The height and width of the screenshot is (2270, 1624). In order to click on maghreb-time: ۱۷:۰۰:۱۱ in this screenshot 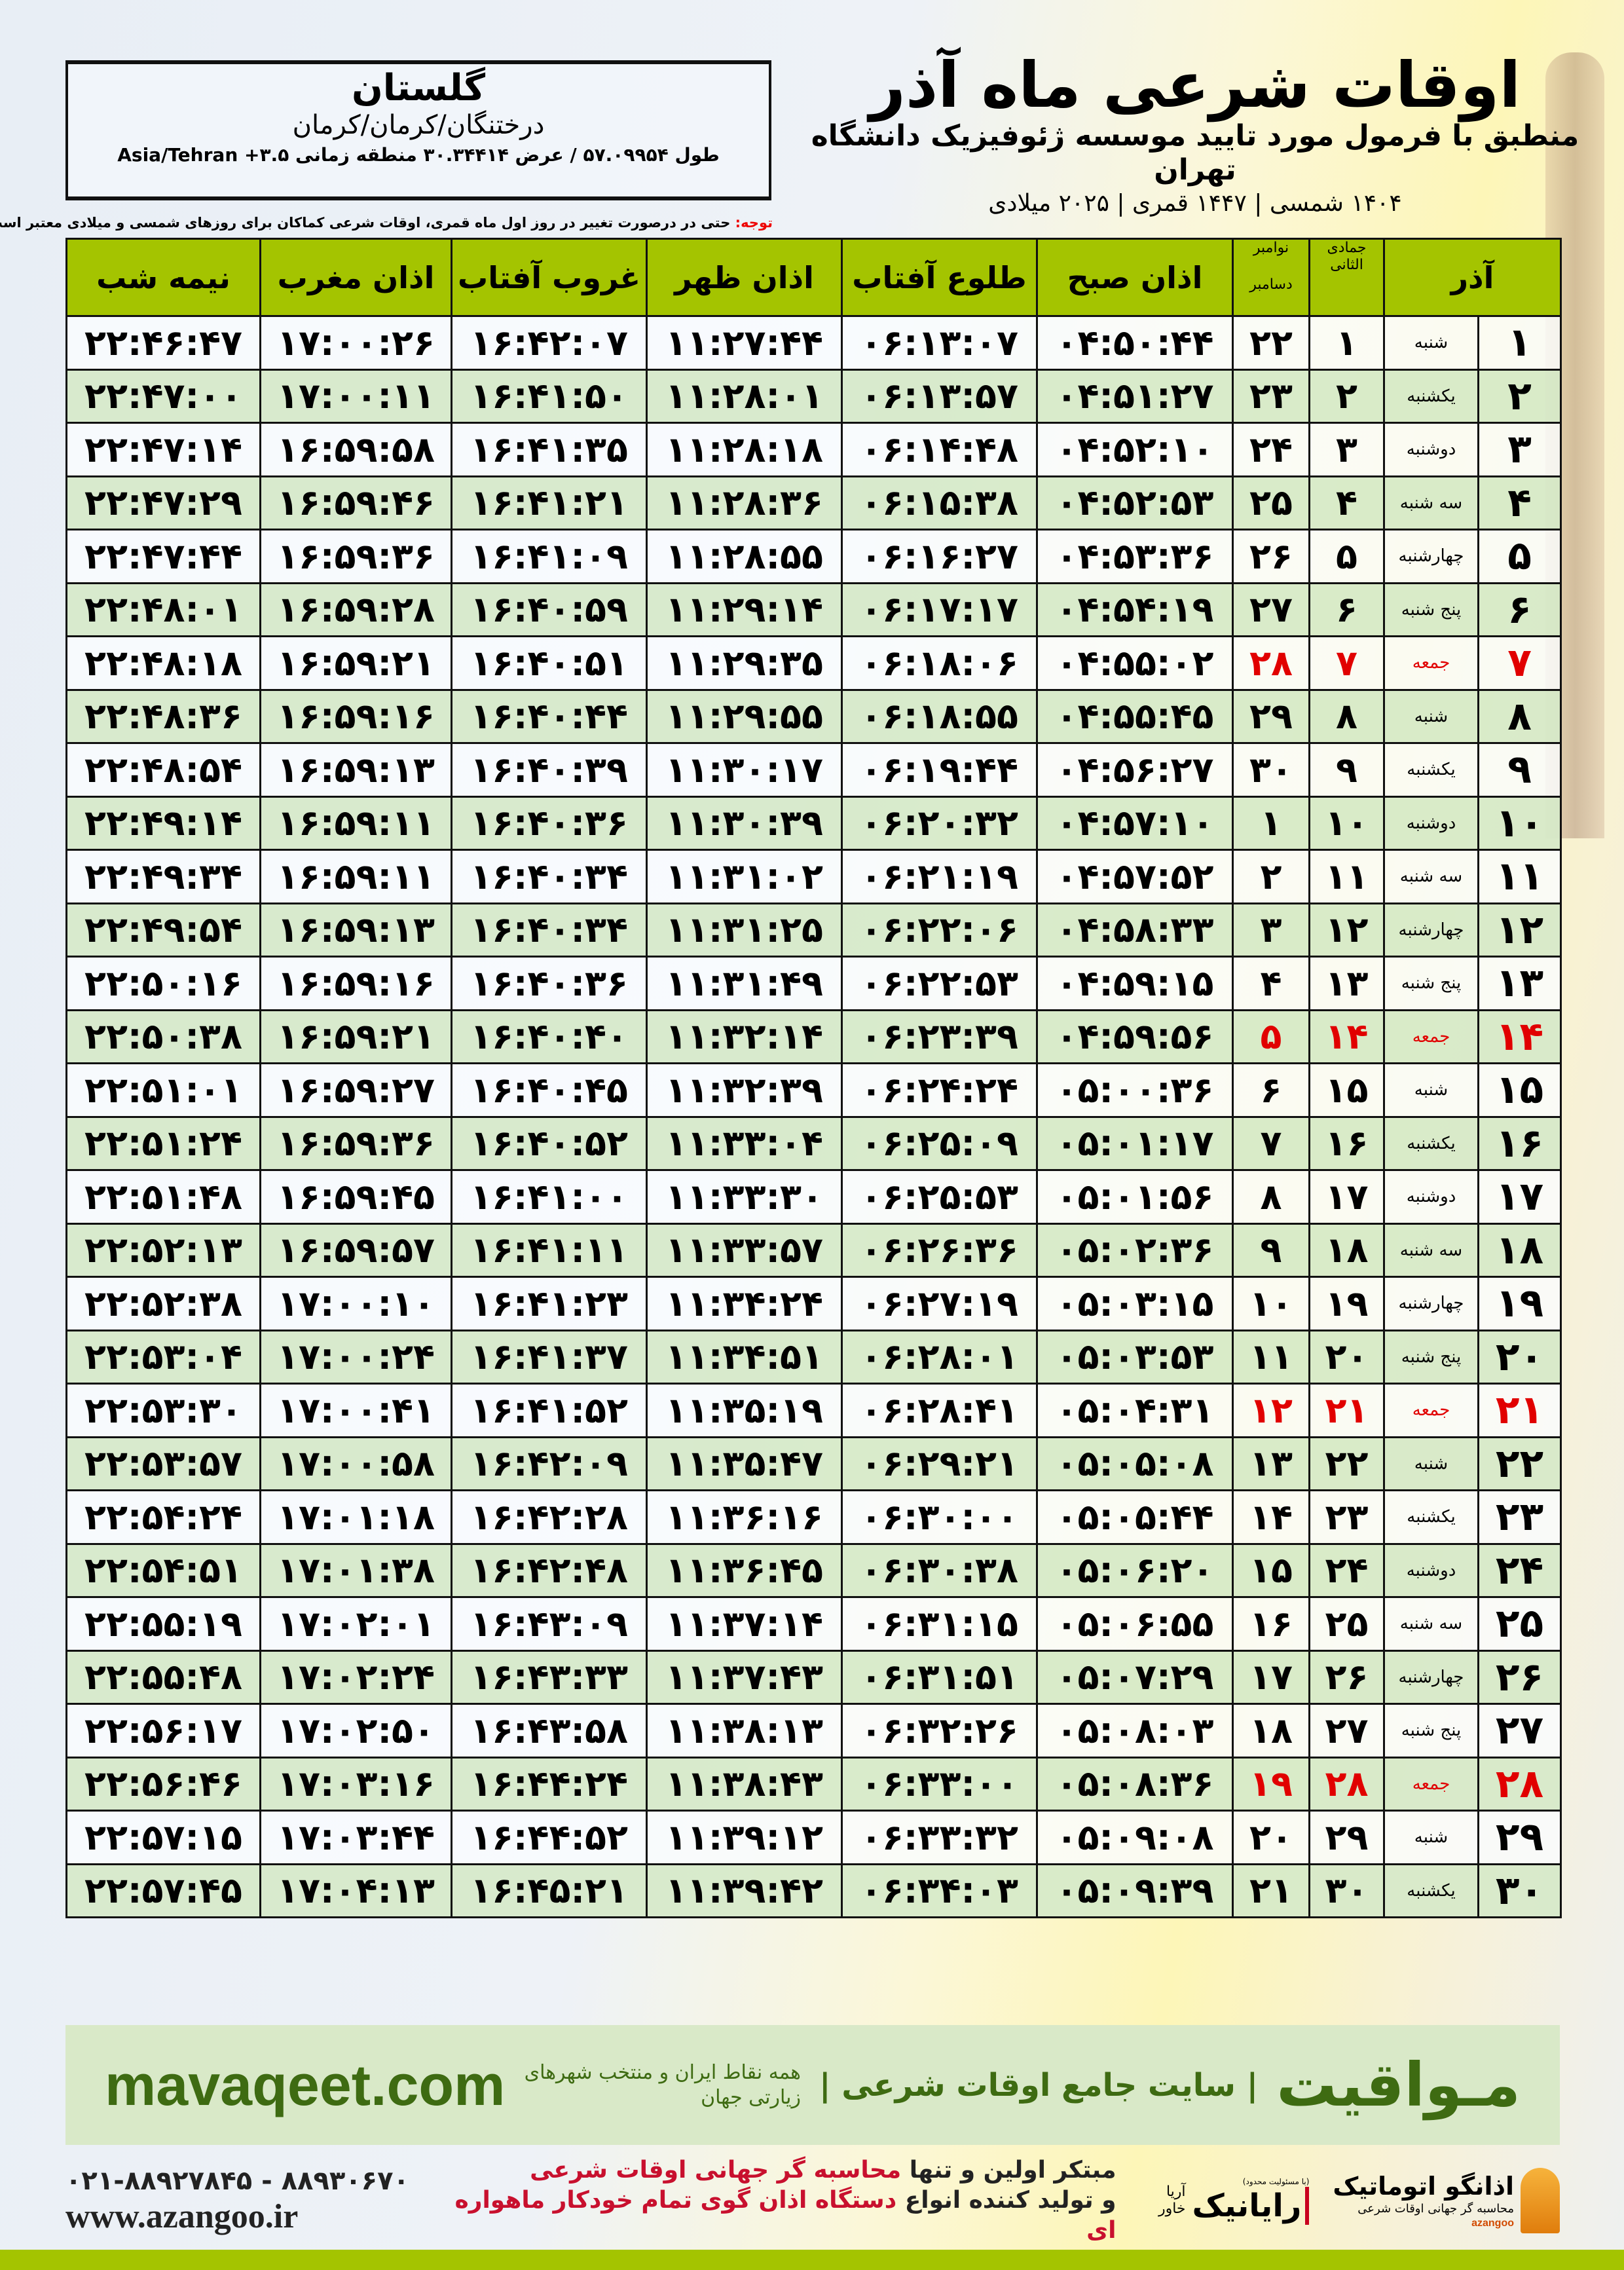, I will do `click(355, 396)`.